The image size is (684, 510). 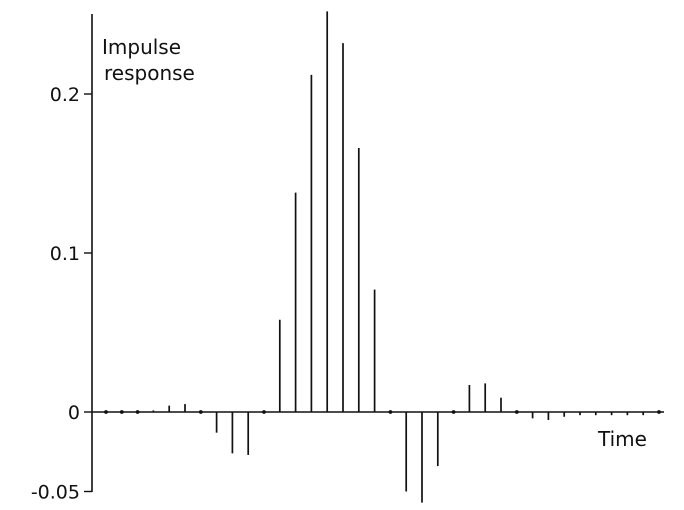 I want to click on y-tick-label: 0.1, so click(x=65, y=254).